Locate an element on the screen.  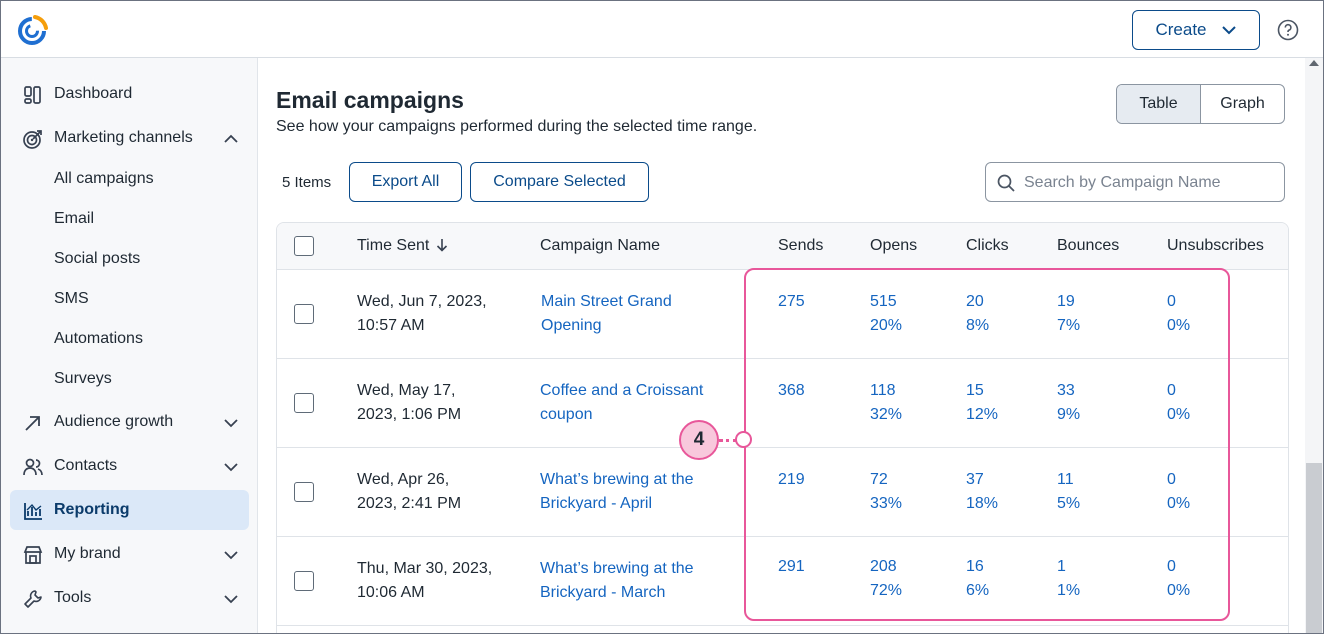
clicks-cell: 15 12% is located at coordinates (982, 403).